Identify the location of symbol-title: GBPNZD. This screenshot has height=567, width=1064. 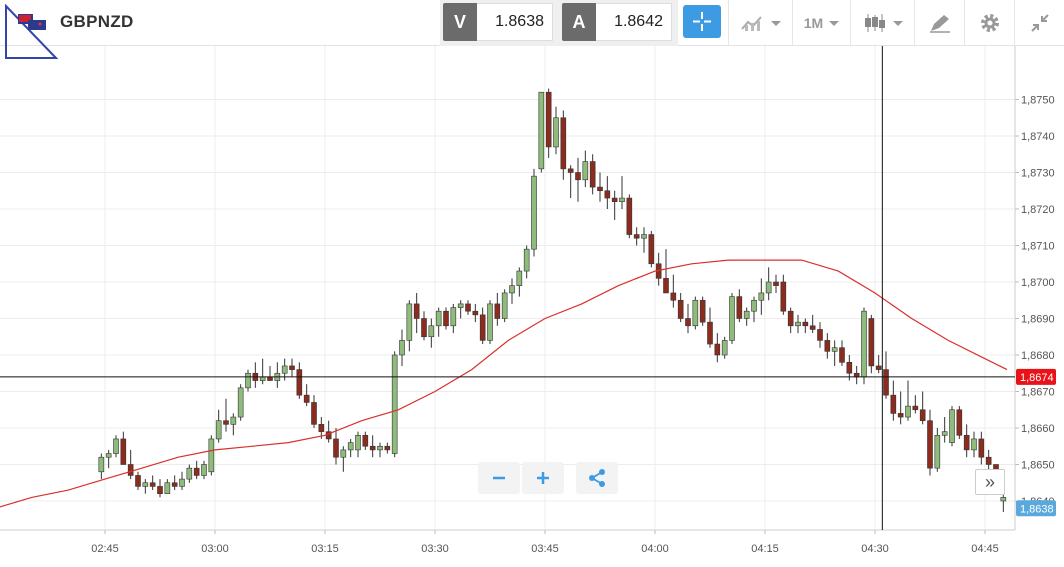
(97, 21).